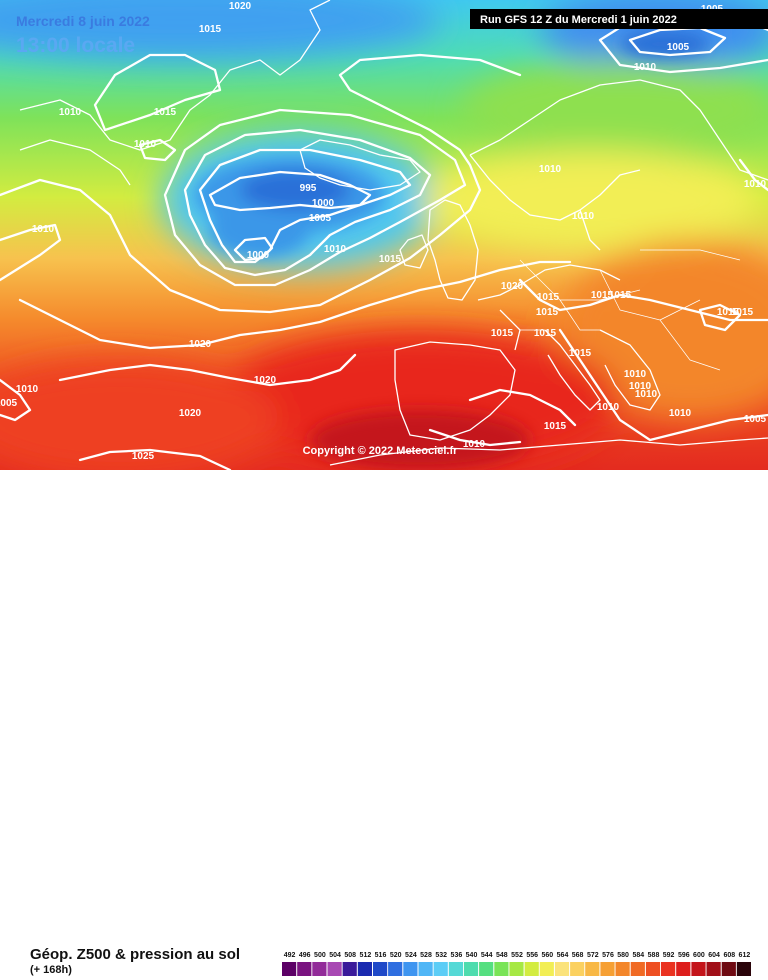 Image resolution: width=768 pixels, height=980 pixels. What do you see at coordinates (654, 955) in the screenshot?
I see `scale-label: 588` at bounding box center [654, 955].